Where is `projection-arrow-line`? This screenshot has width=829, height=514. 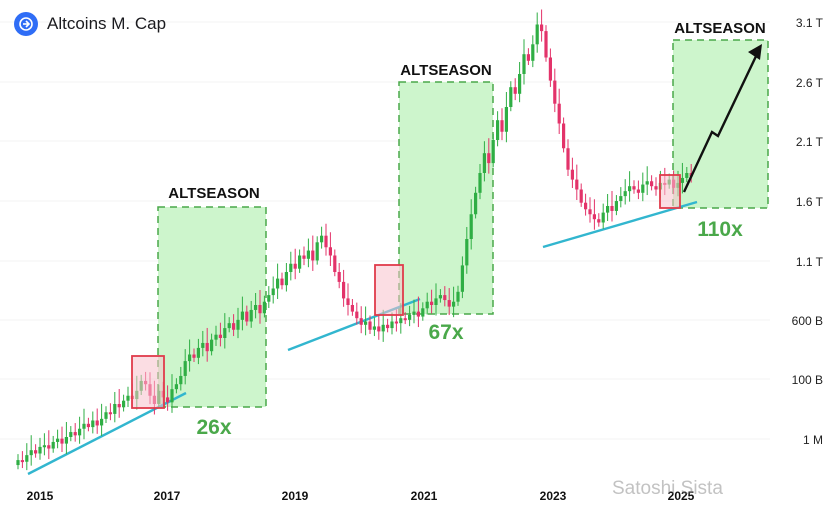
projection-arrow-line is located at coordinates (721, 122).